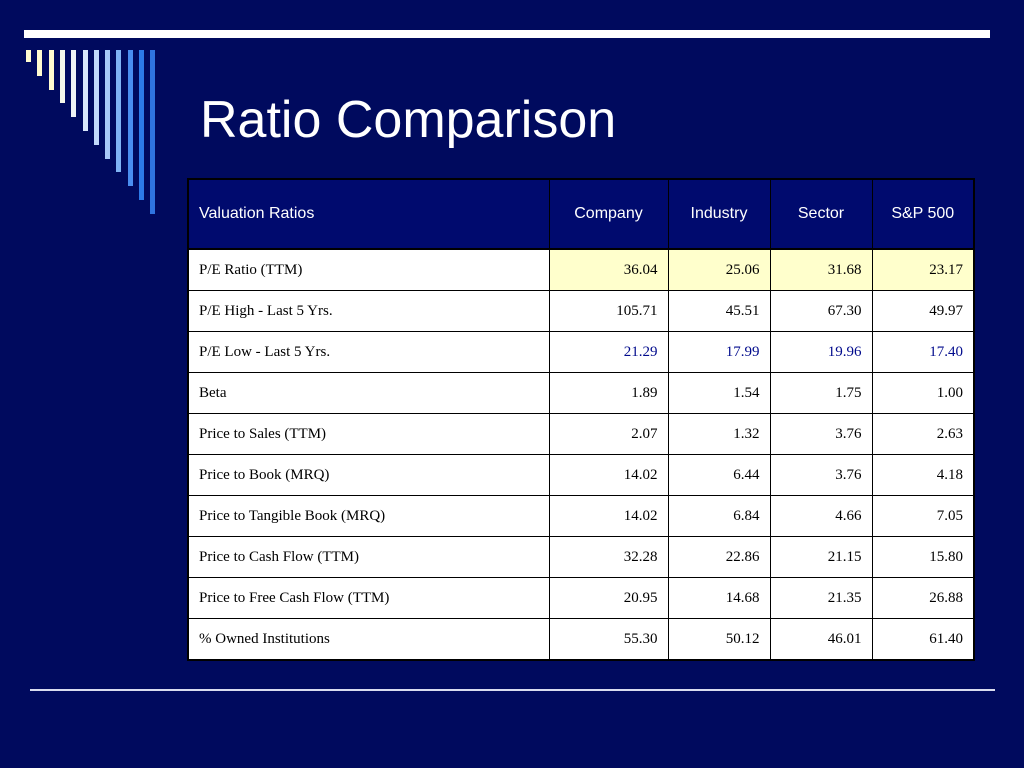 The image size is (1024, 768). What do you see at coordinates (821, 598) in the screenshot?
I see `sector-value: 21.35` at bounding box center [821, 598].